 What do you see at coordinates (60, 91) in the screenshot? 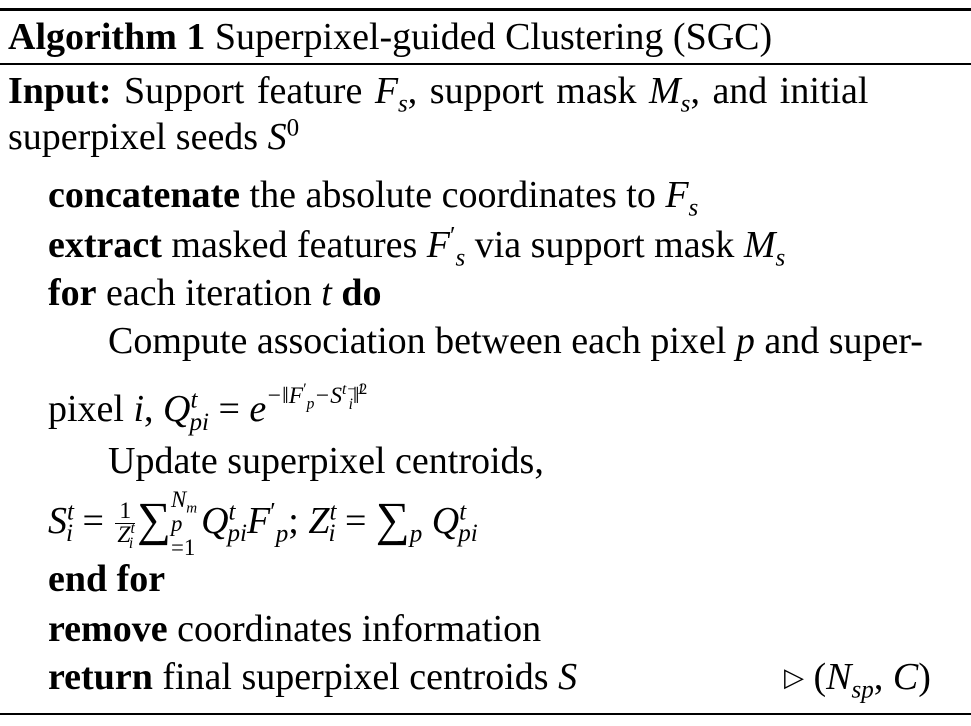
I see `input-label: Input:` at bounding box center [60, 91].